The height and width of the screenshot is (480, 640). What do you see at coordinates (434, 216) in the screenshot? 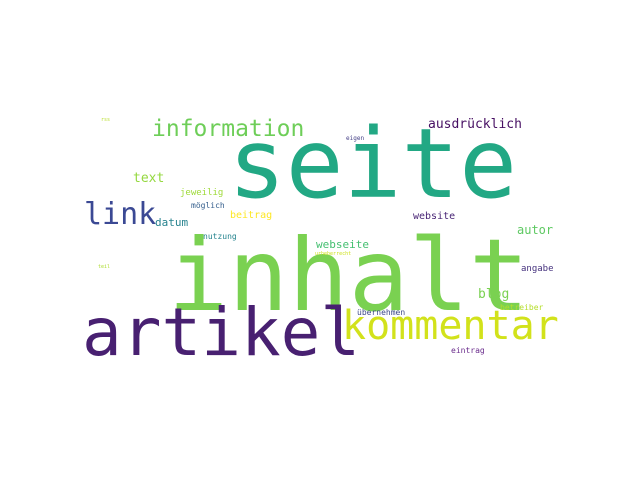
I see `word-12: website` at bounding box center [434, 216].